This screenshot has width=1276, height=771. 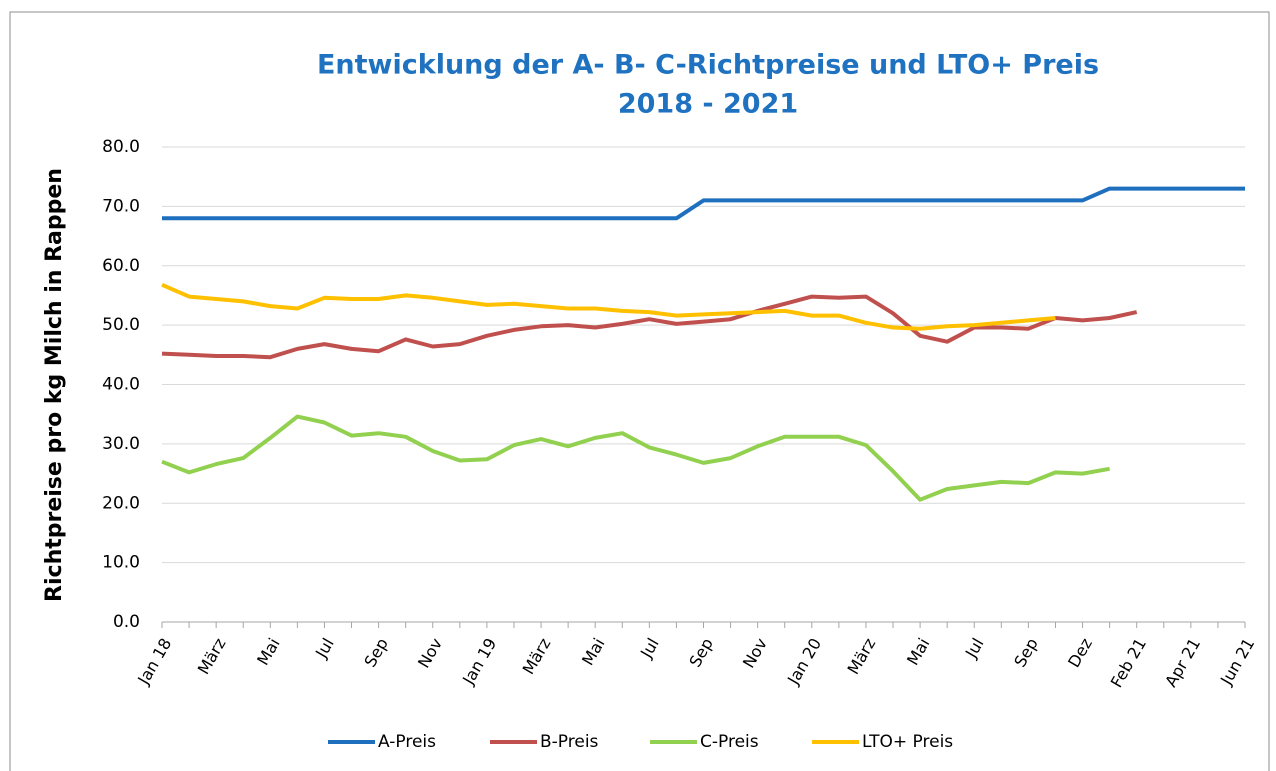 I want to click on y-tick-label: 80.0, so click(x=121, y=147).